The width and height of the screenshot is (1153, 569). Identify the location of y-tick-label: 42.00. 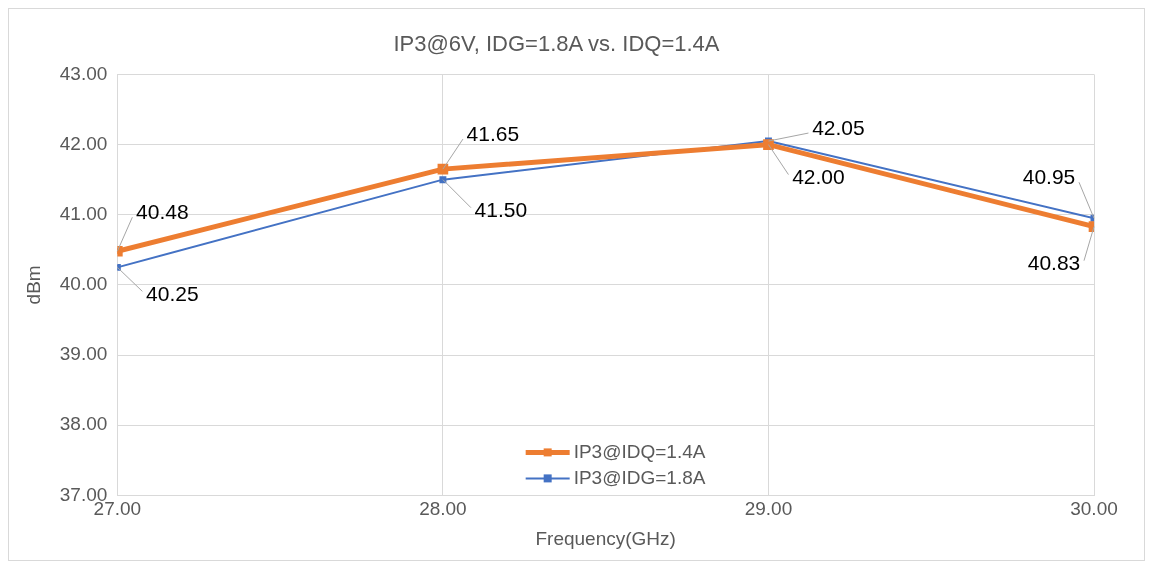
(83, 143).